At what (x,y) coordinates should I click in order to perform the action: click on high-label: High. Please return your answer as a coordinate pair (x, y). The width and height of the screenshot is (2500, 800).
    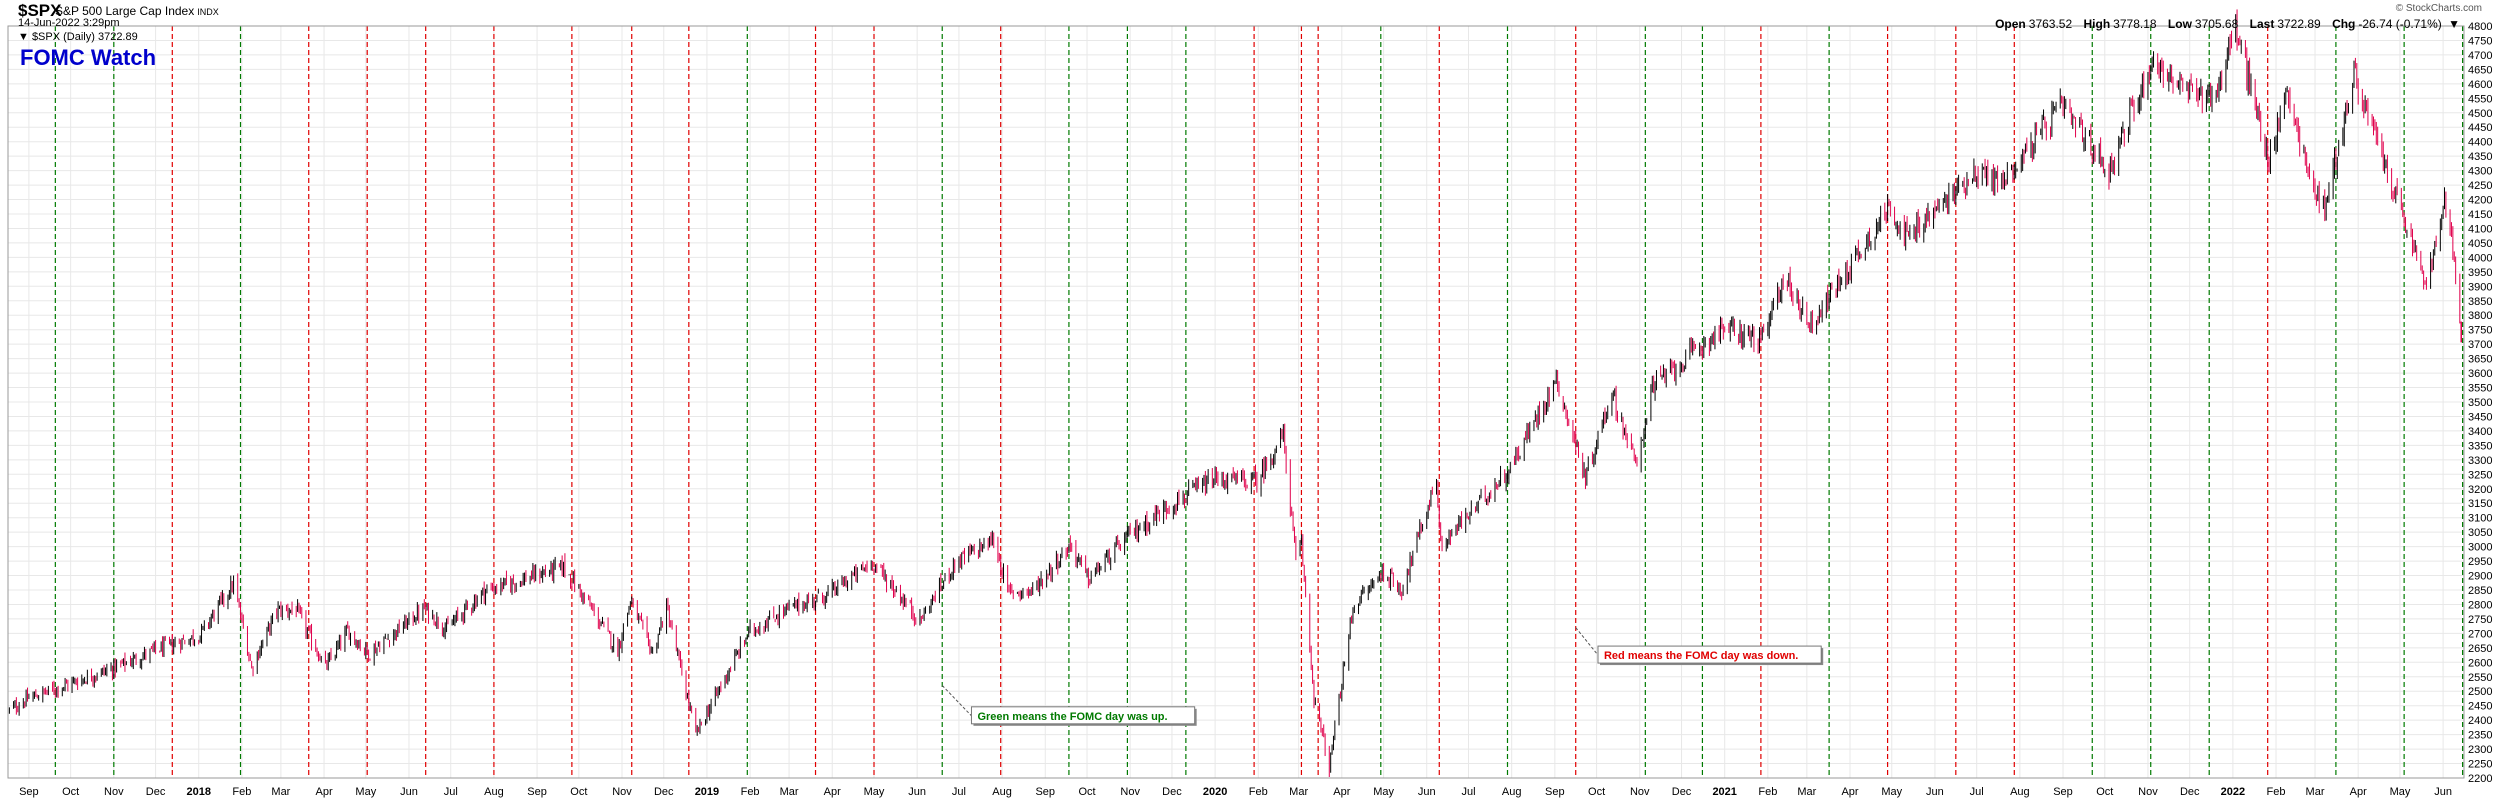
    Looking at the image, I should click on (2097, 24).